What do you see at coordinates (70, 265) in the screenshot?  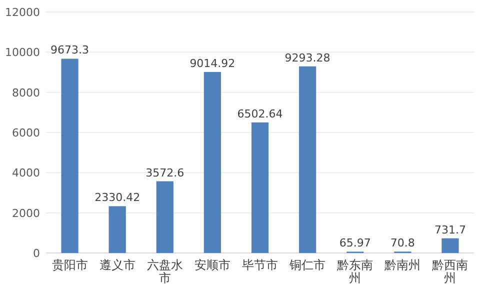 I see `x-tick-label: 贵阳市` at bounding box center [70, 265].